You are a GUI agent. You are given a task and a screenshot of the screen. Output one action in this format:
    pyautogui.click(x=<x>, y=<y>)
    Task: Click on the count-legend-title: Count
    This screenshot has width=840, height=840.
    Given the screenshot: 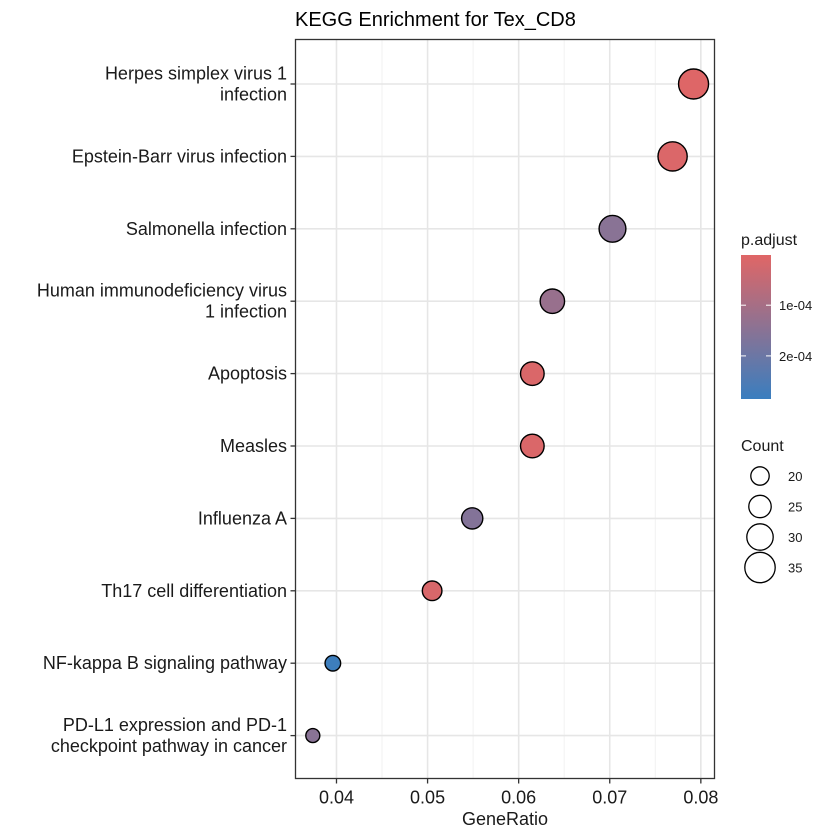 What is the action you would take?
    pyautogui.click(x=762, y=446)
    